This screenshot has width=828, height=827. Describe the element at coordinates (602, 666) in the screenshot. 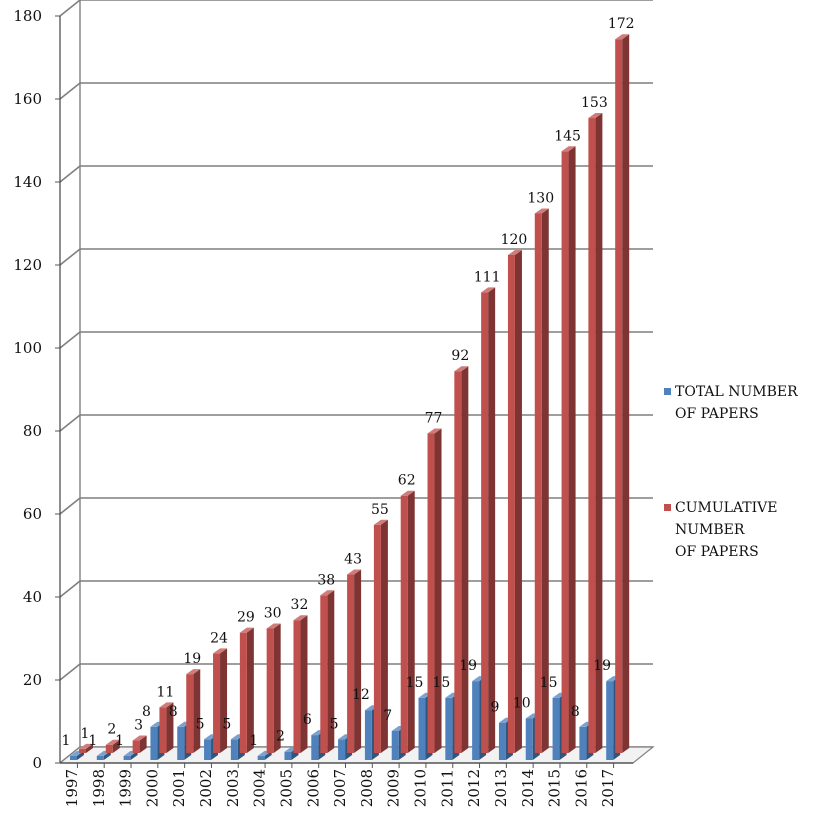

I see `data-label-total: 19` at that location.